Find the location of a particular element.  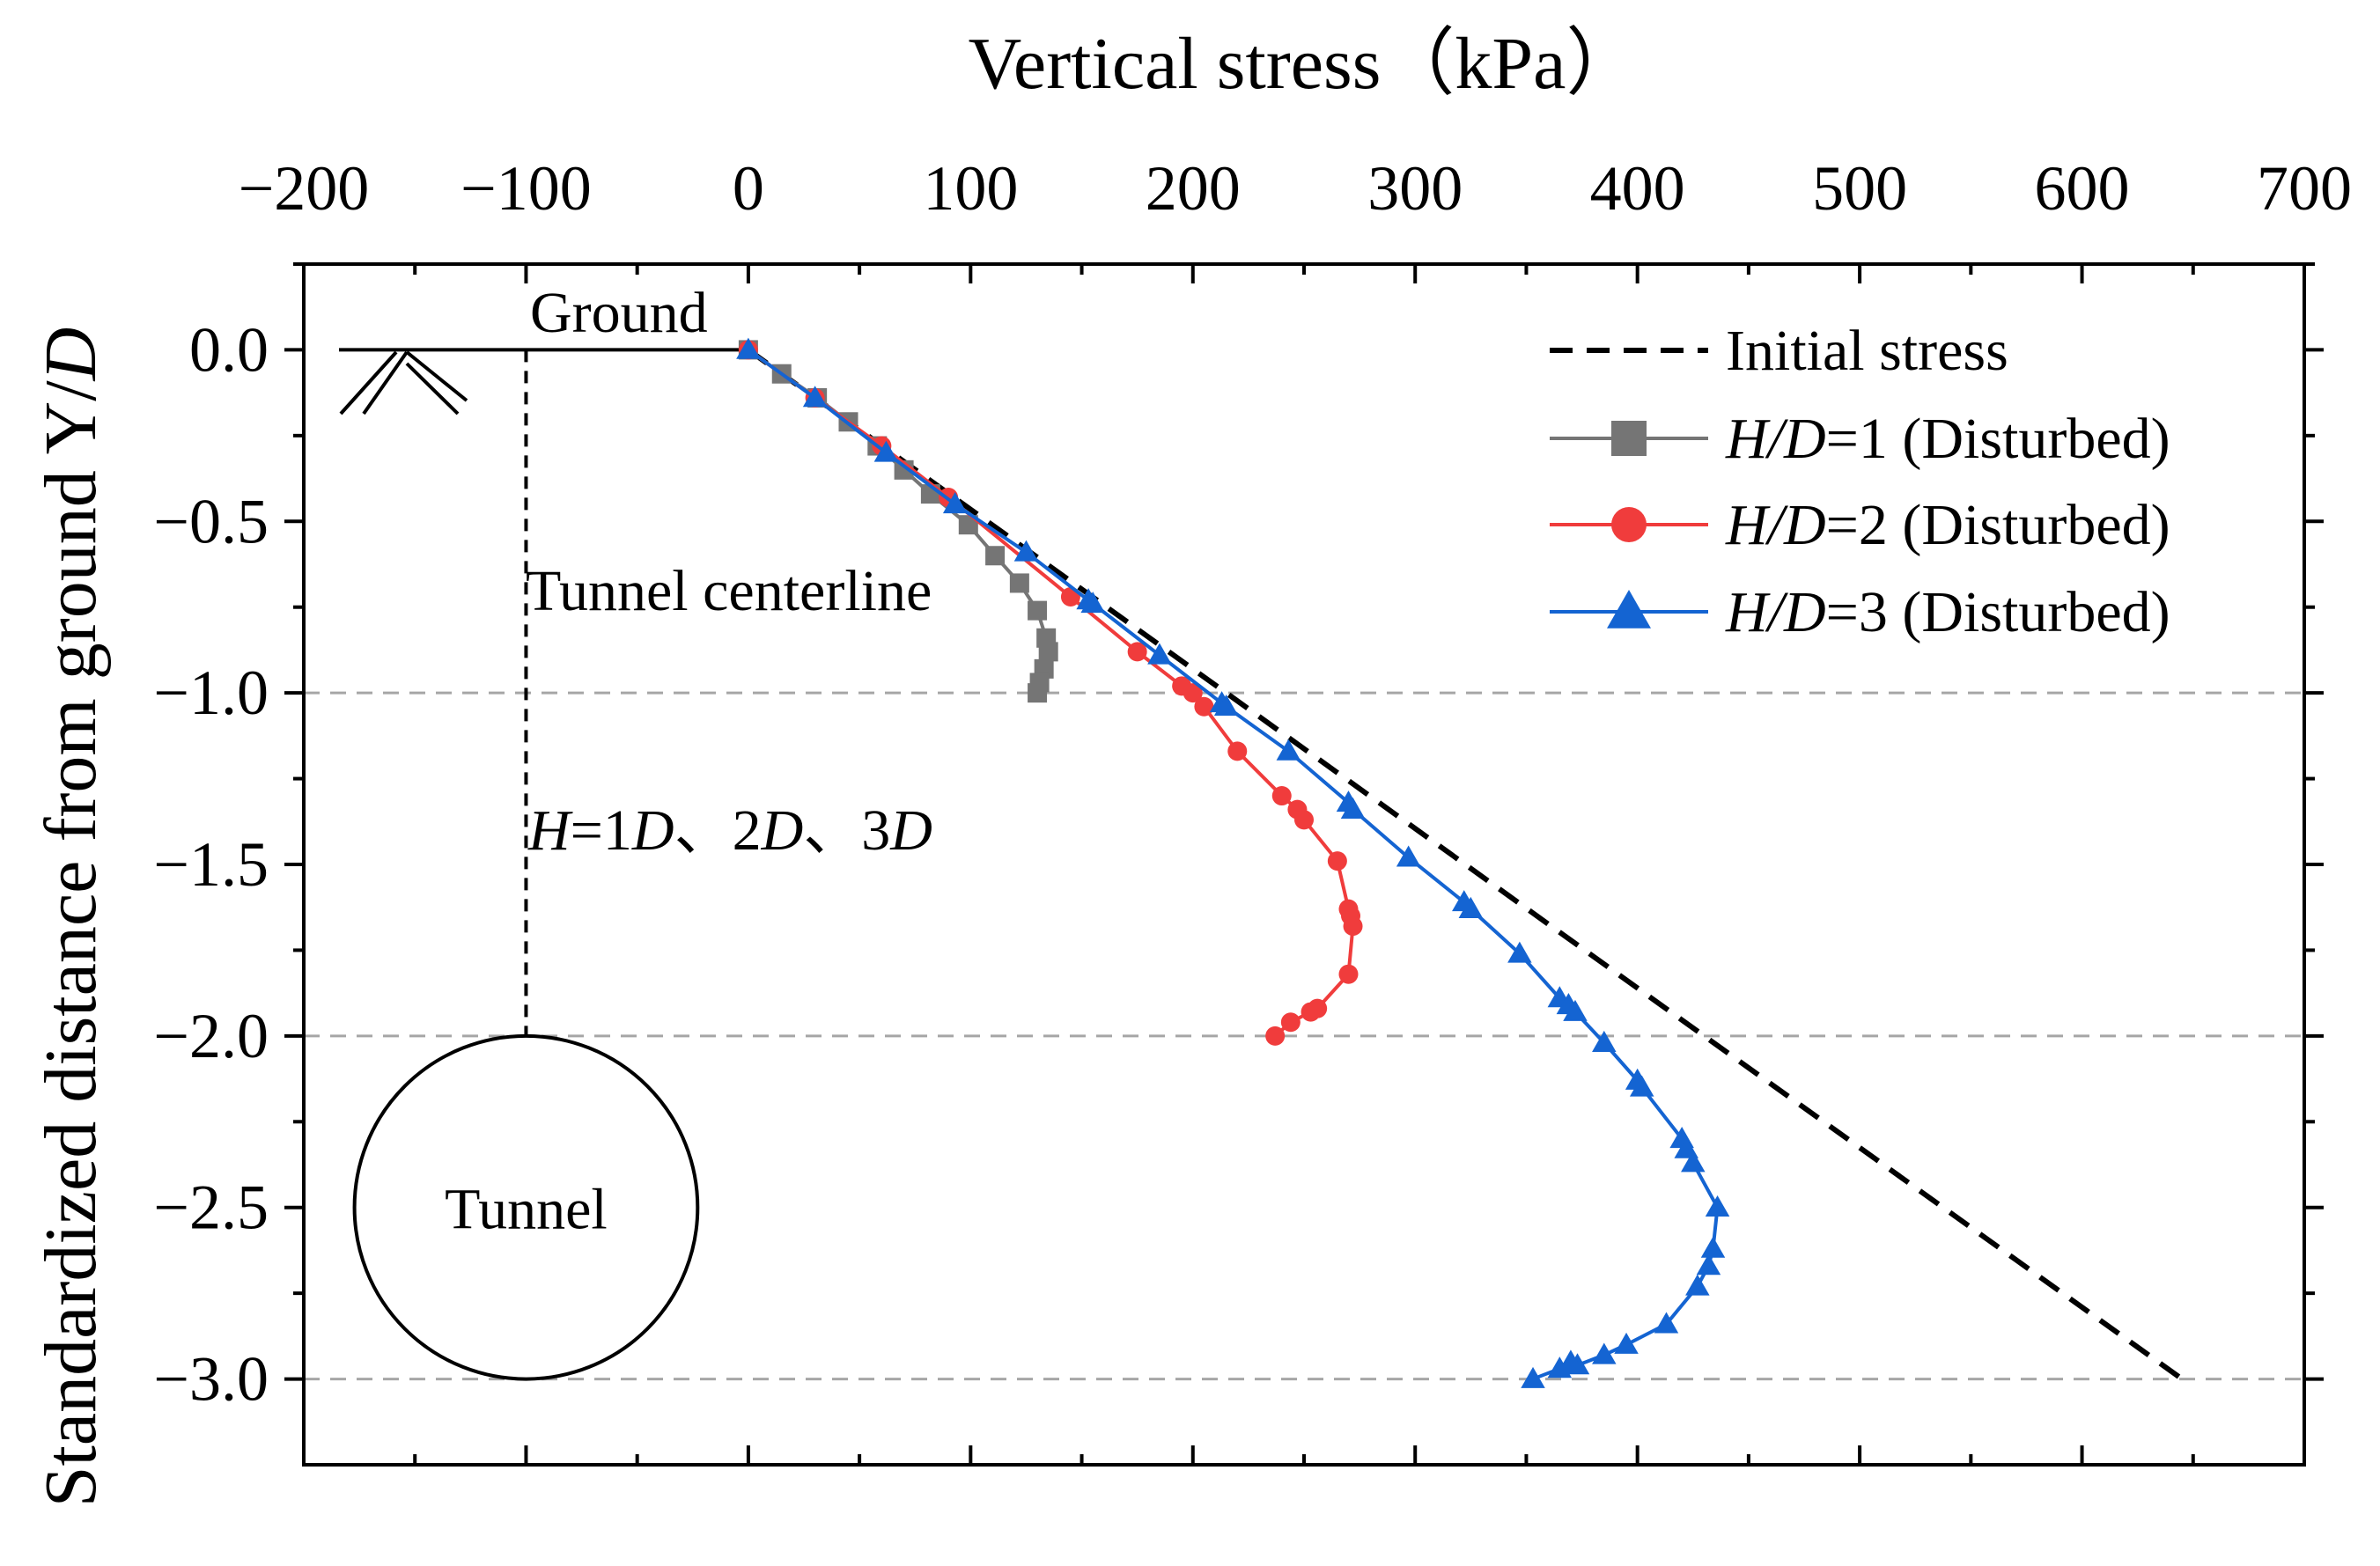

y-tick-label: −2.5 is located at coordinates (211, 1208).